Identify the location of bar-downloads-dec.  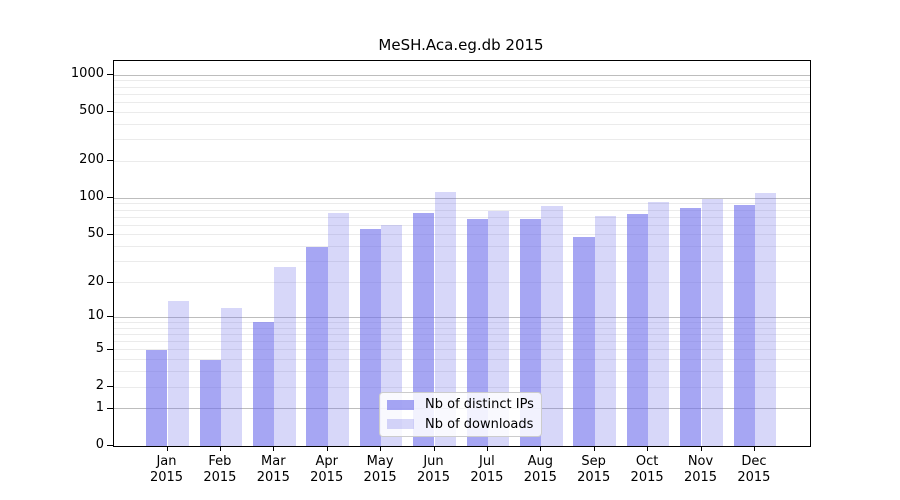
(765, 319).